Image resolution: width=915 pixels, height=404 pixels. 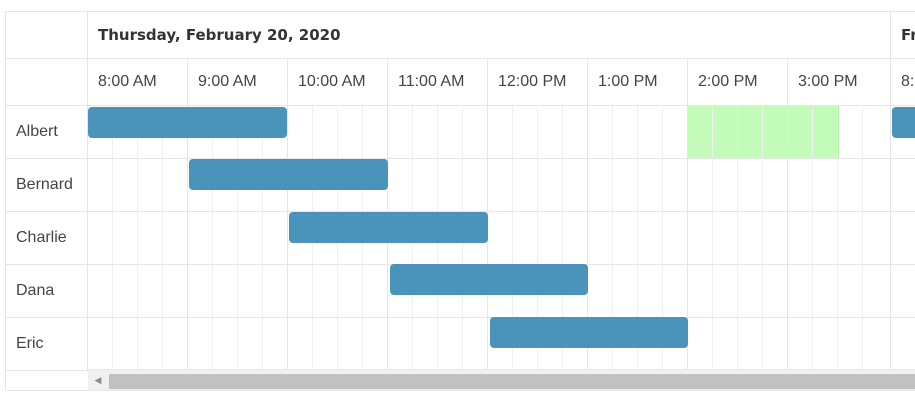 I want to click on time-slot-12pm: 12:00 PM, so click(x=538, y=82).